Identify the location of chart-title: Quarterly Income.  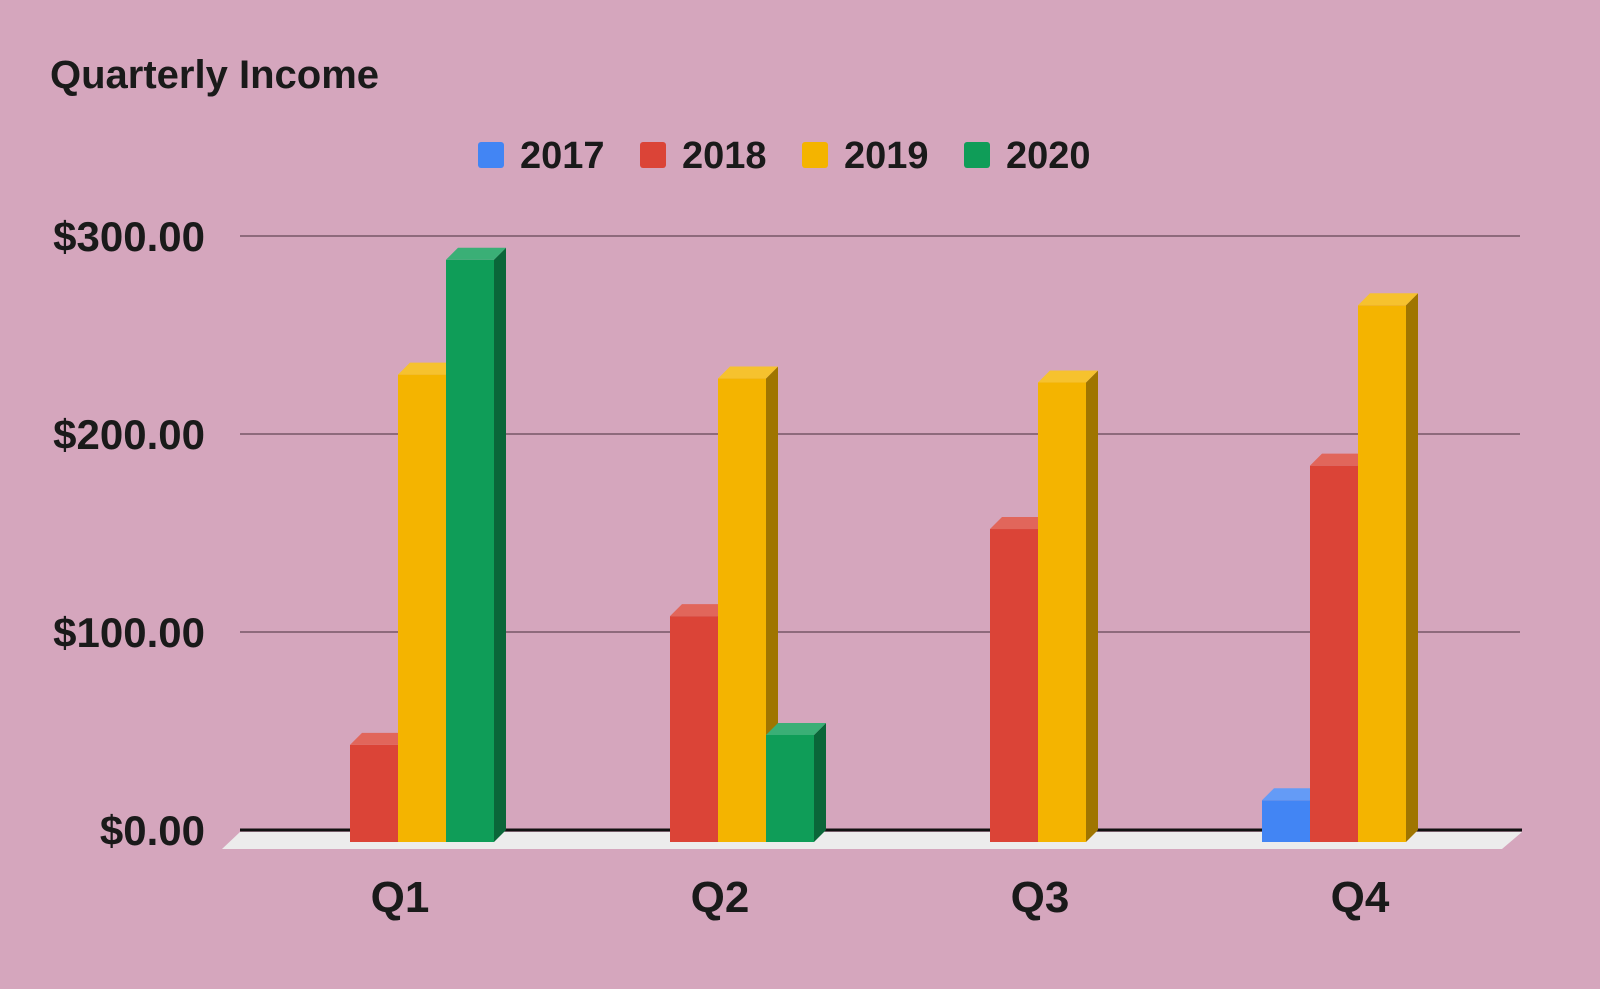
(214, 75).